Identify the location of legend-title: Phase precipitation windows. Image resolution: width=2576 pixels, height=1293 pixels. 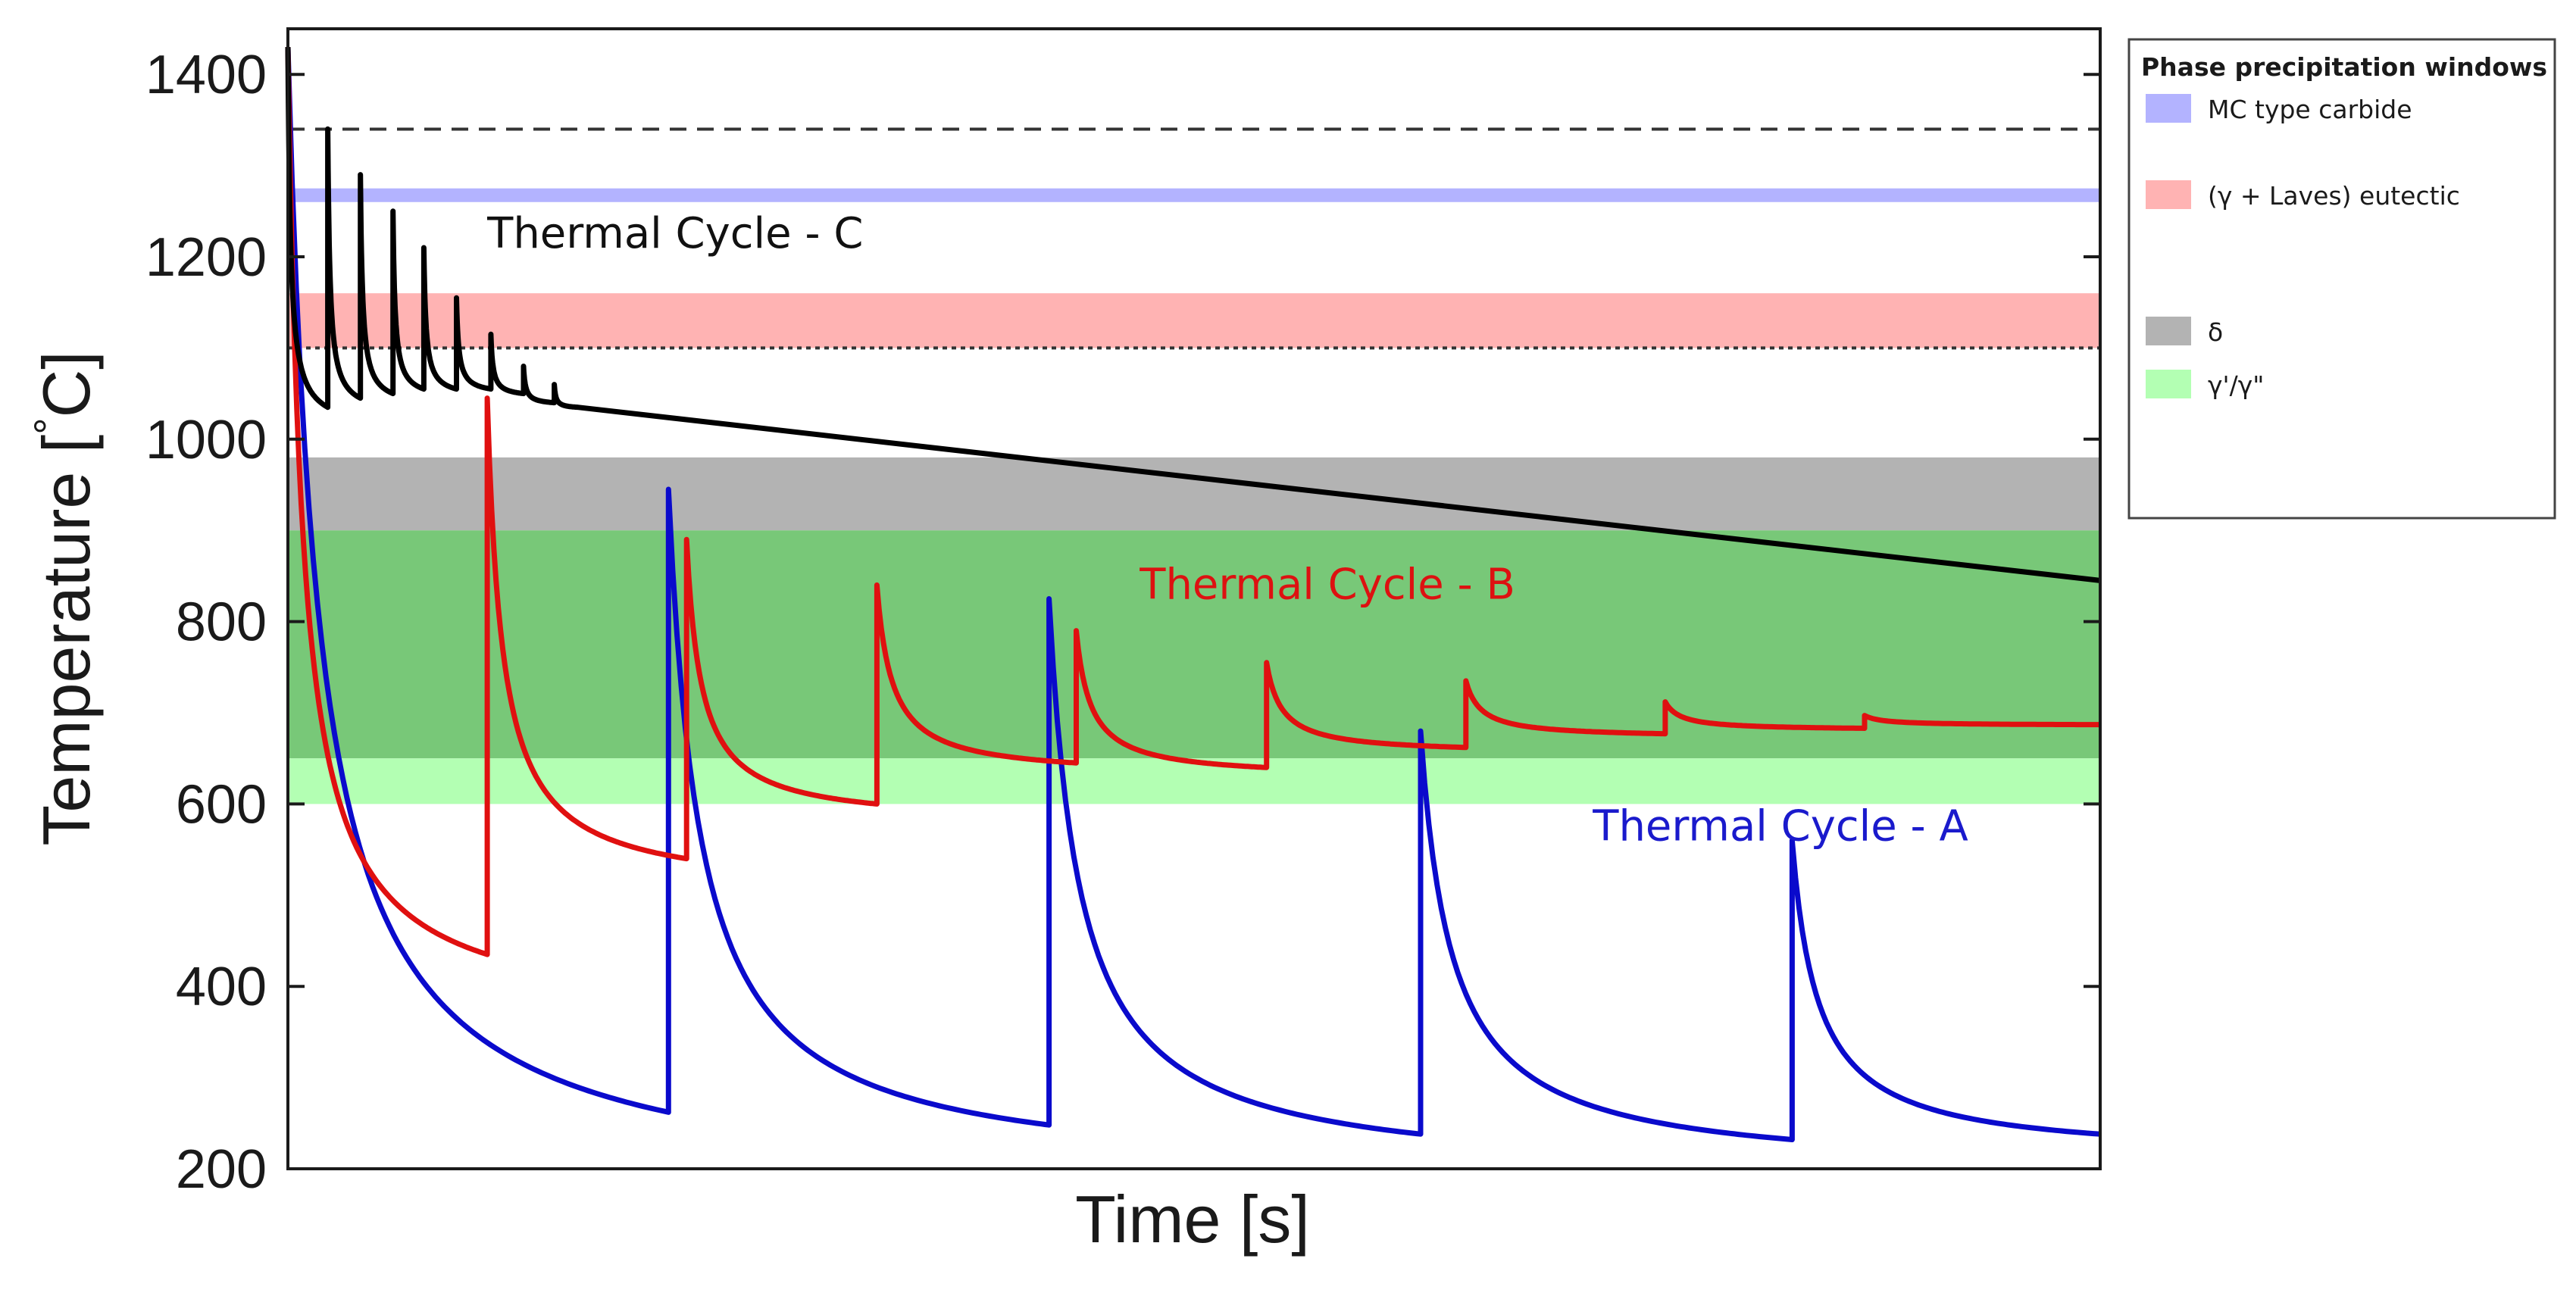
(2344, 67).